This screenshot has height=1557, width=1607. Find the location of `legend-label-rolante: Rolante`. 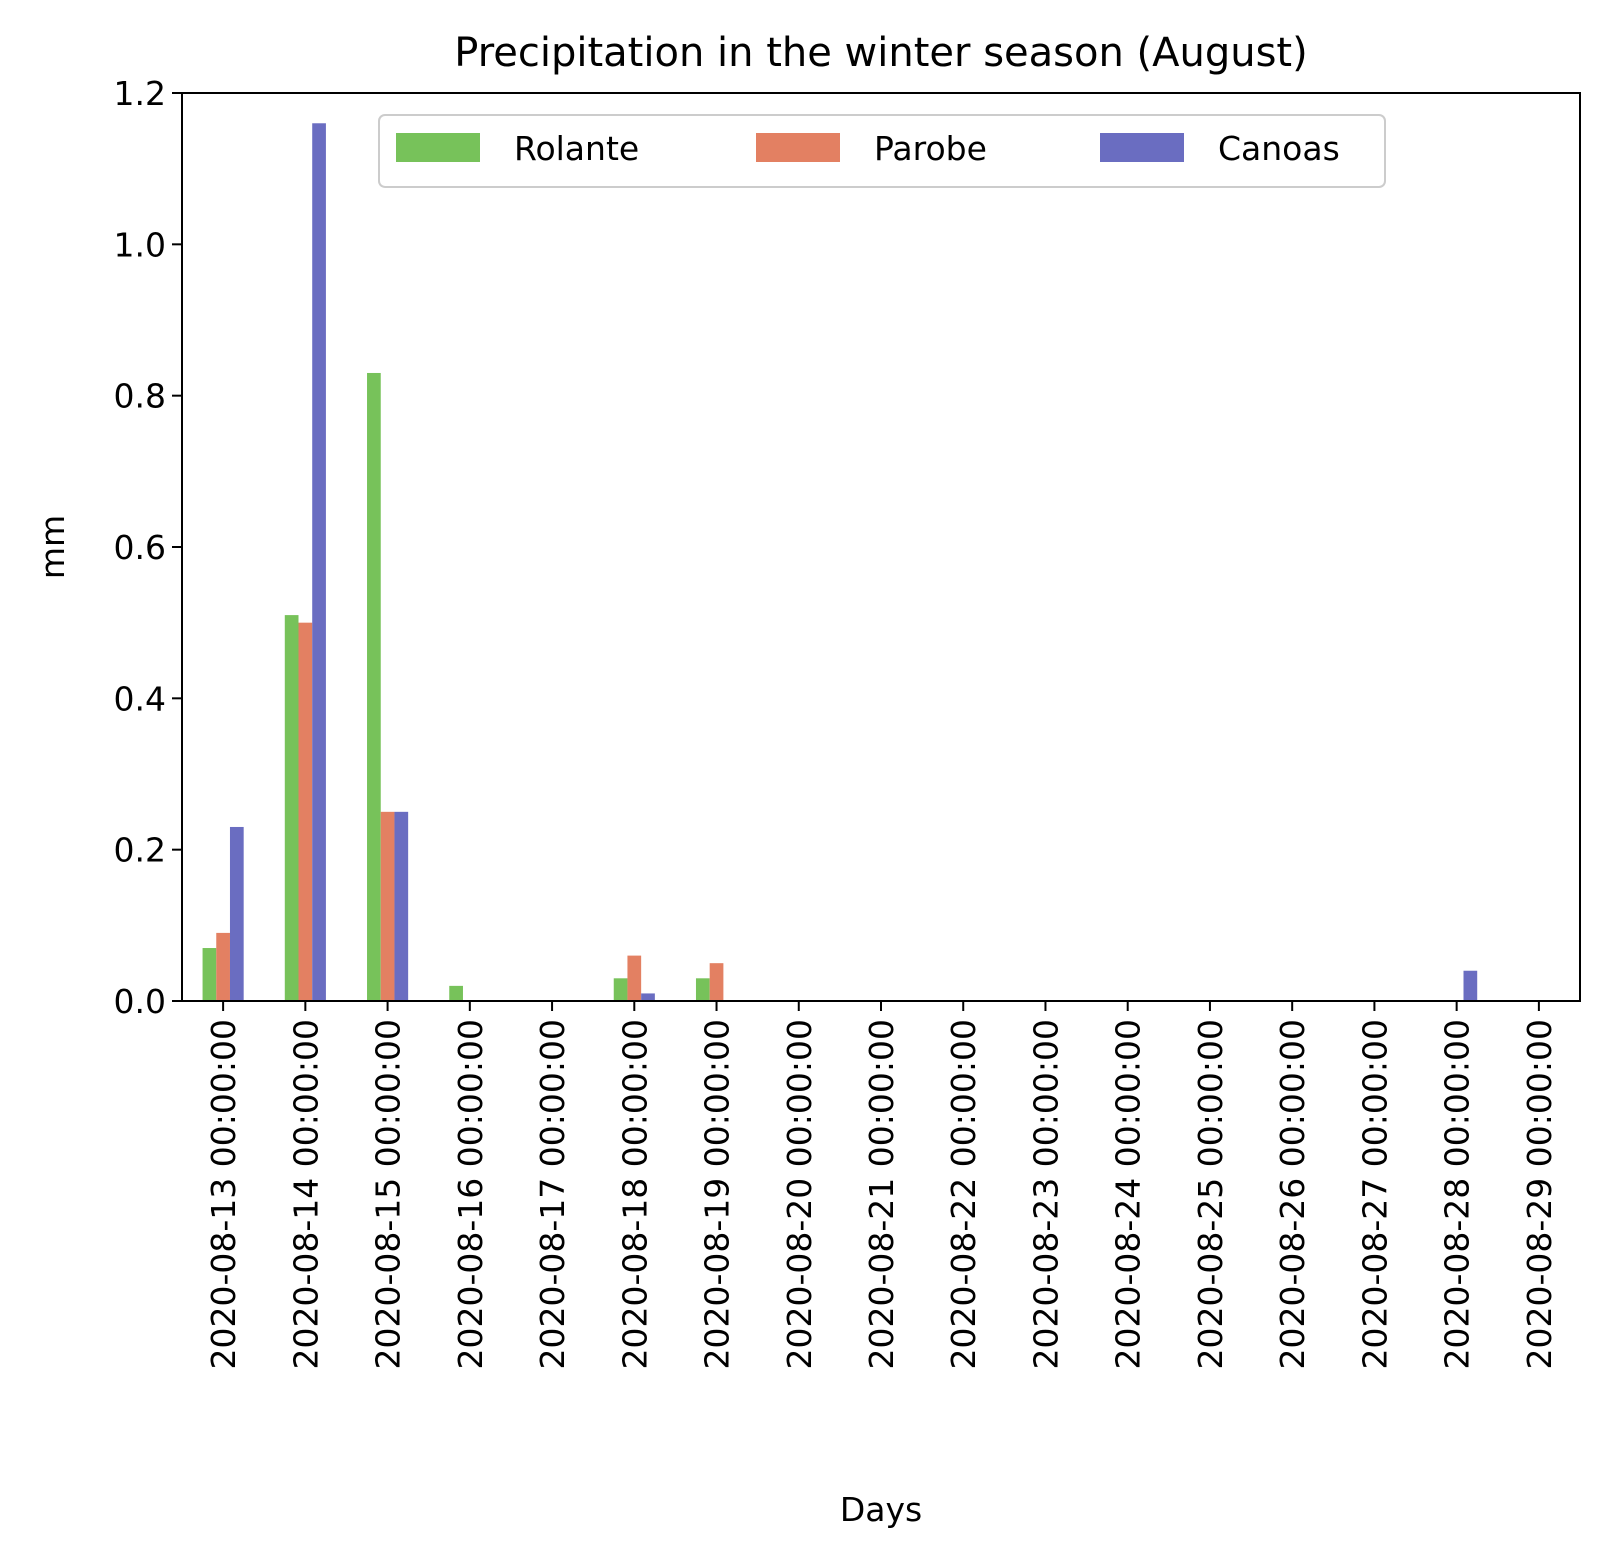

legend-label-rolante: Rolante is located at coordinates (576, 148).